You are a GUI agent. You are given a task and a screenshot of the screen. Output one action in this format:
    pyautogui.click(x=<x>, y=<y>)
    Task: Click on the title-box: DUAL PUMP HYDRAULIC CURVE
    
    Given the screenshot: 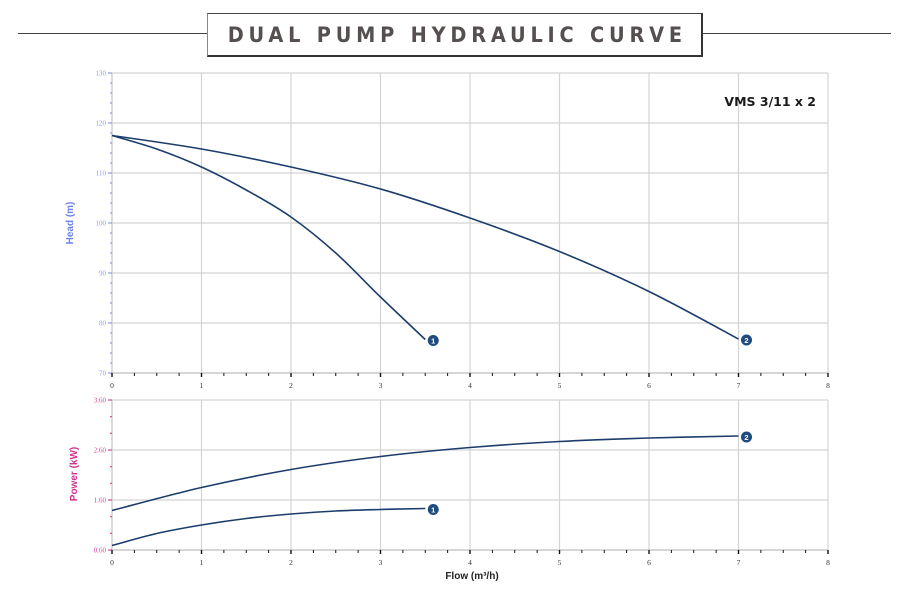 What is the action you would take?
    pyautogui.click(x=455, y=35)
    